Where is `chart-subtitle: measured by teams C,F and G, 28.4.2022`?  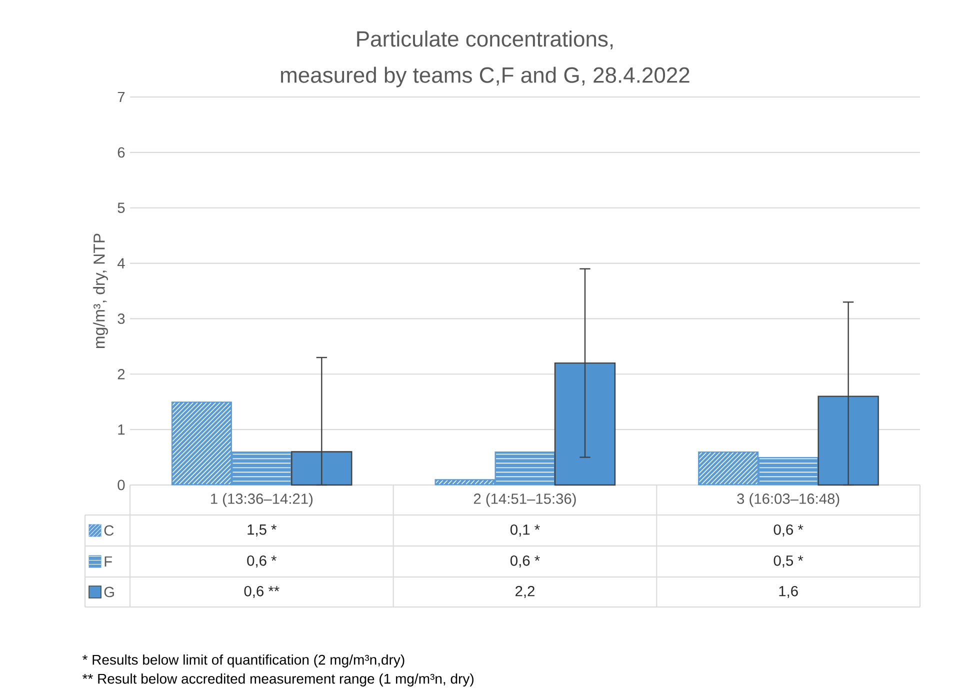 chart-subtitle: measured by teams C,F and G, 28.4.2022 is located at coordinates (485, 77).